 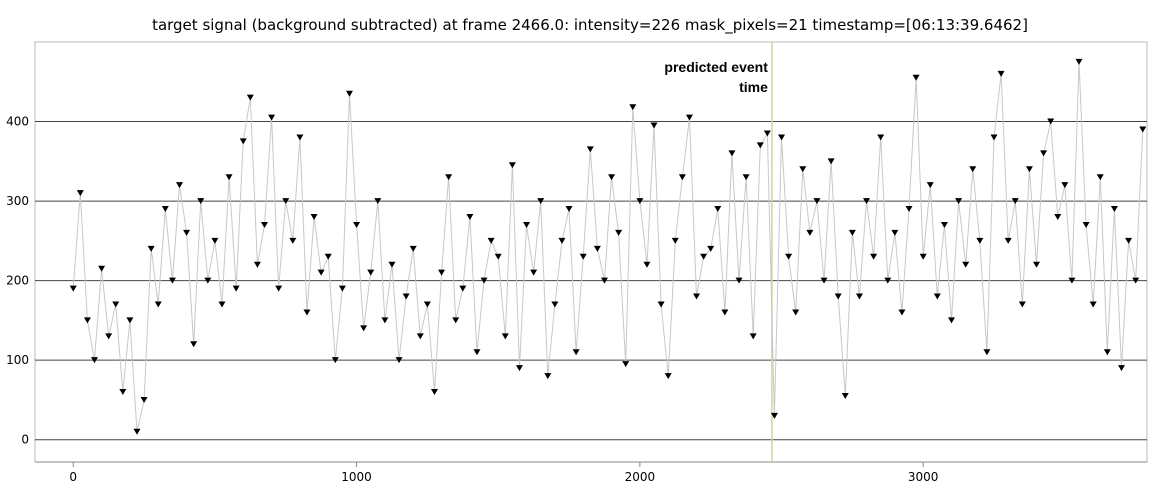 What do you see at coordinates (25, 440) in the screenshot?
I see `y-tick-label: 0` at bounding box center [25, 440].